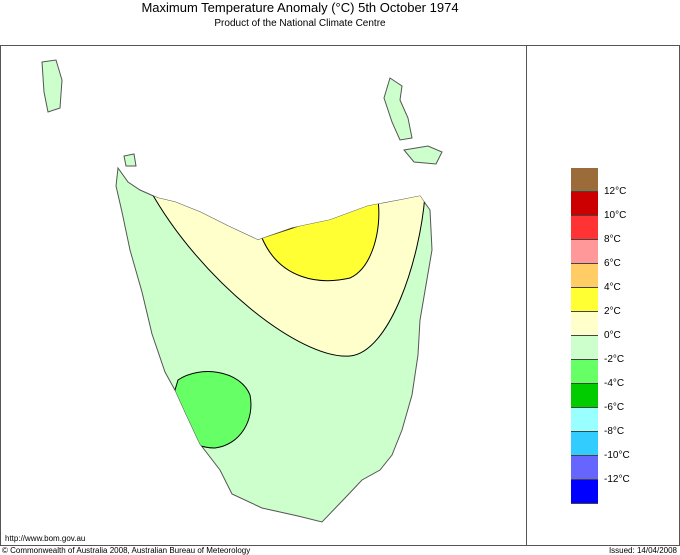  Describe the element at coordinates (526, 295) in the screenshot. I see `legend-divider` at that location.